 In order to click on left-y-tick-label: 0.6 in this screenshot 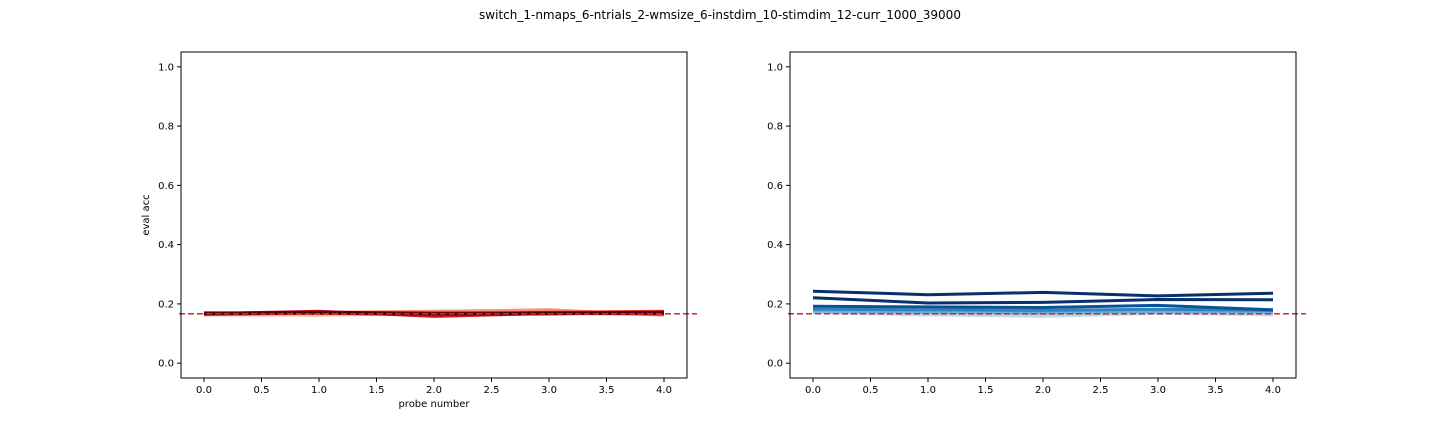, I will do `click(166, 186)`.